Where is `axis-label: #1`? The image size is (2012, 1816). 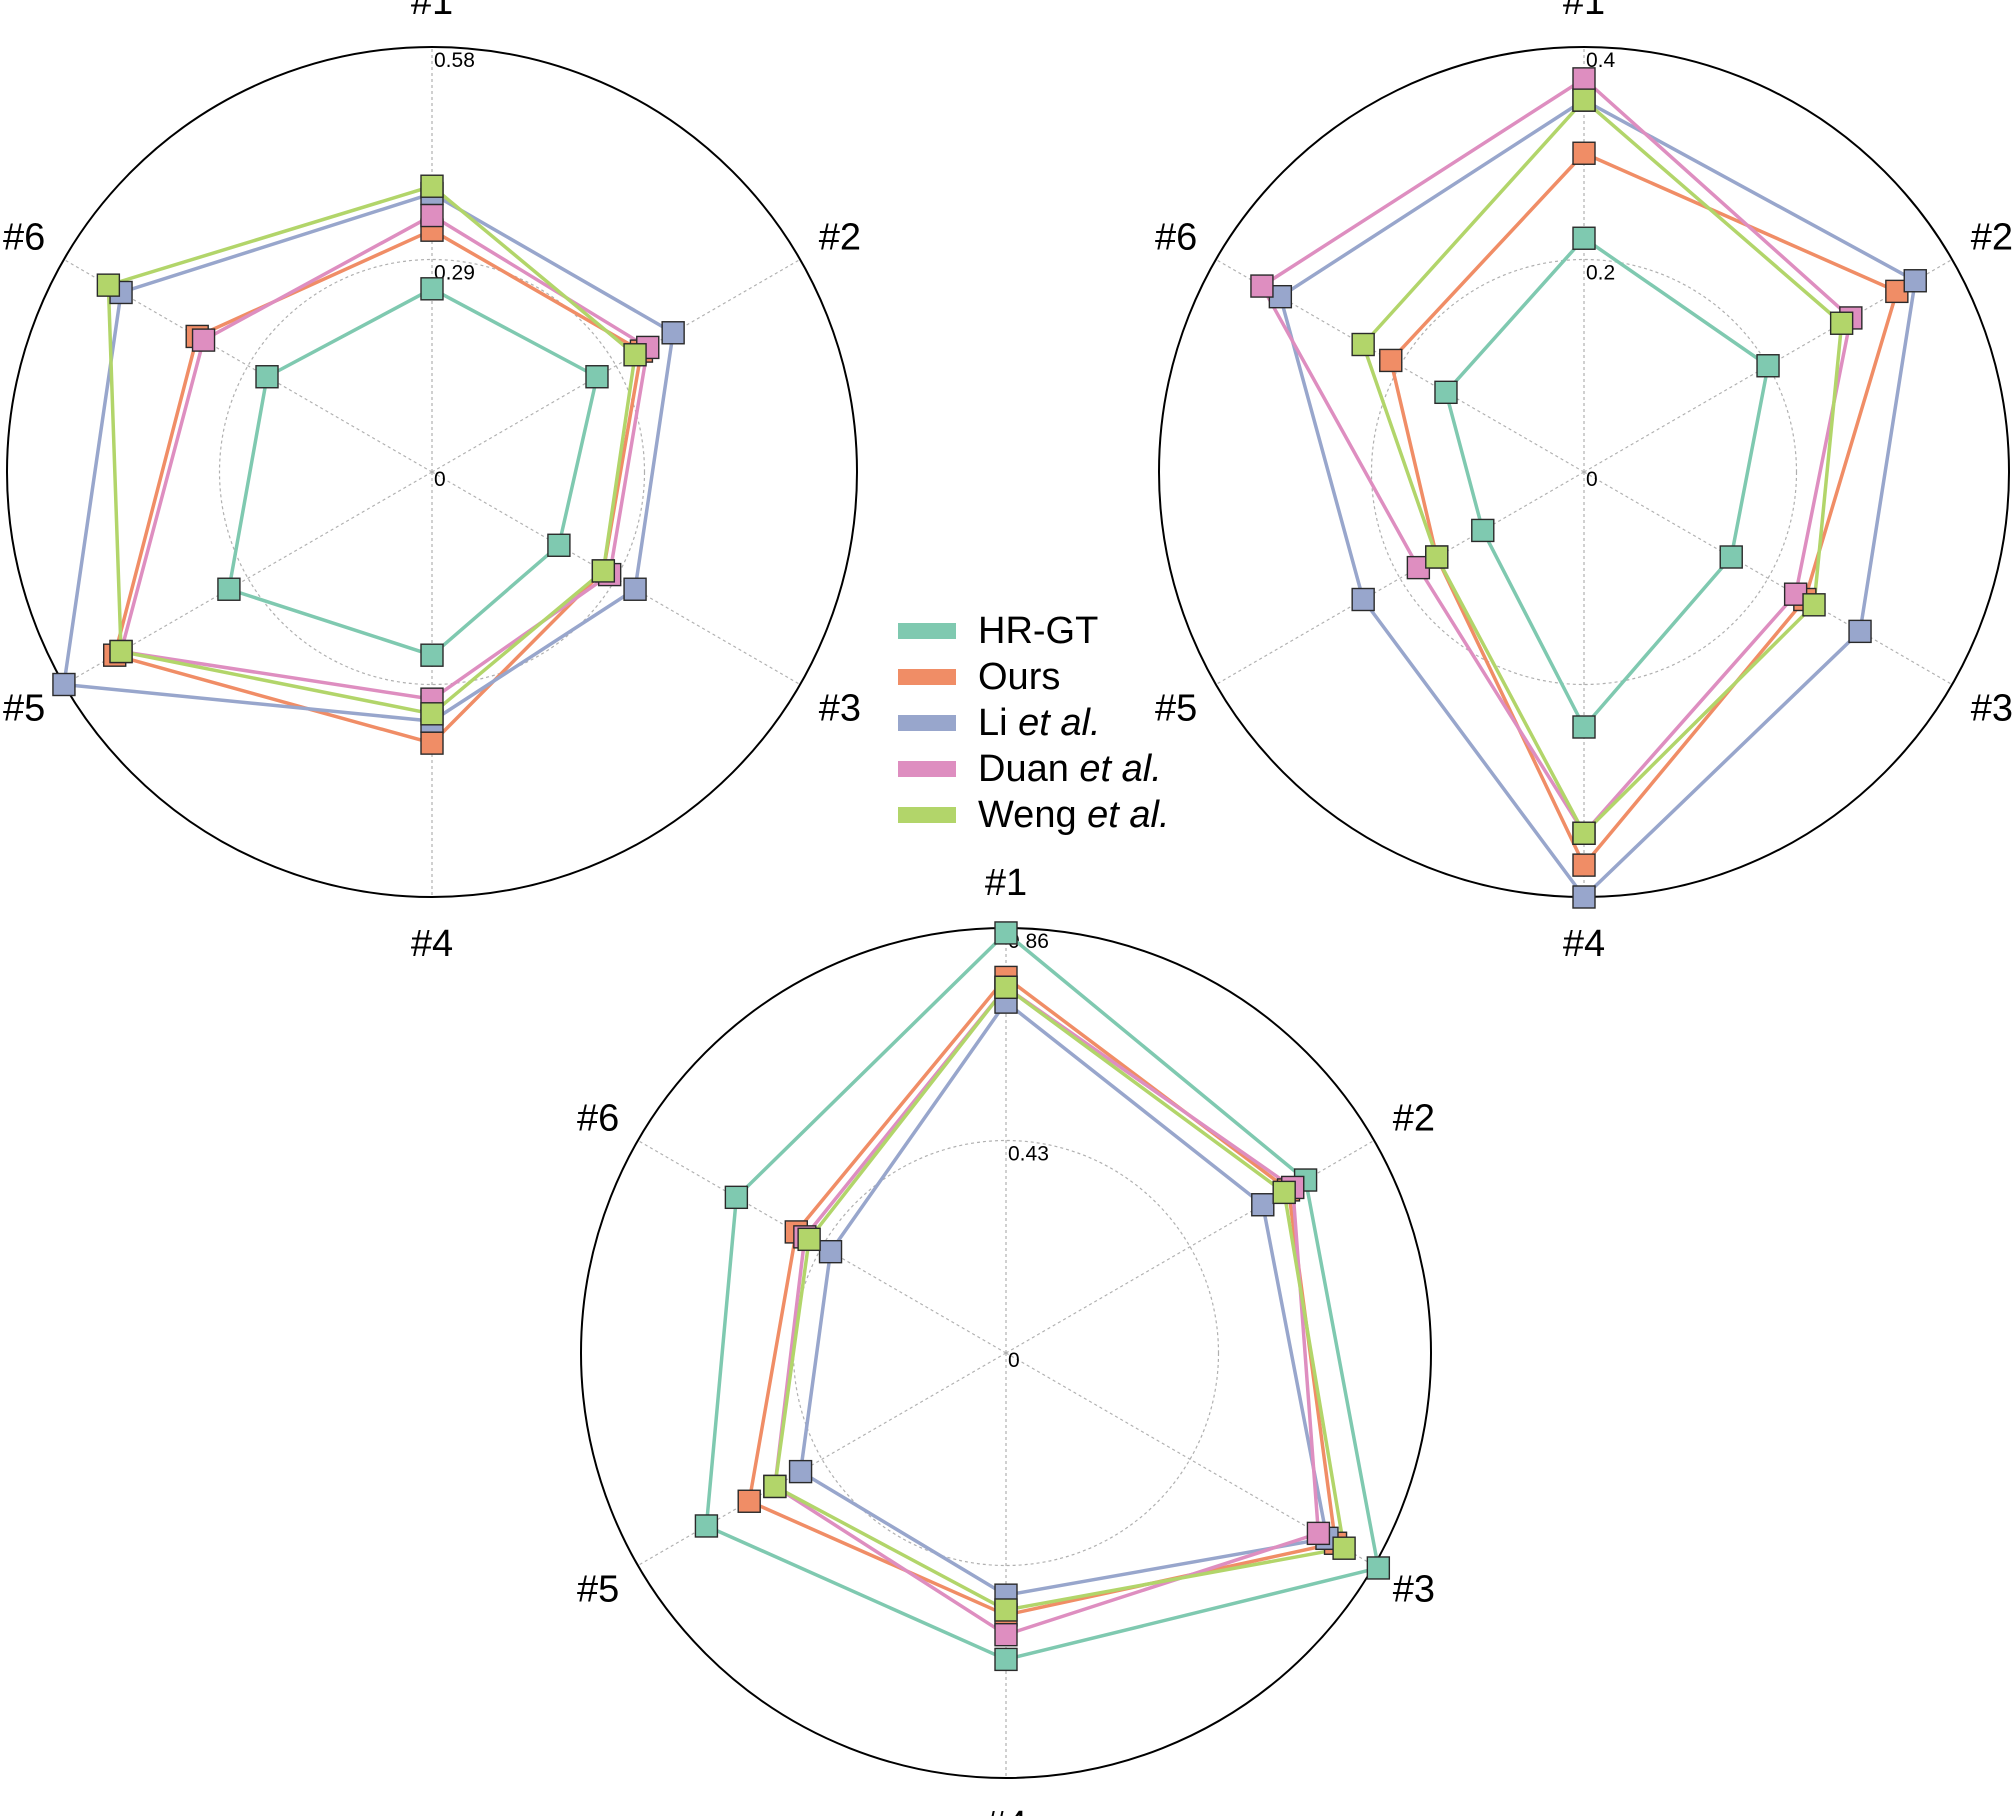
axis-label: #1 is located at coordinates (432, 11).